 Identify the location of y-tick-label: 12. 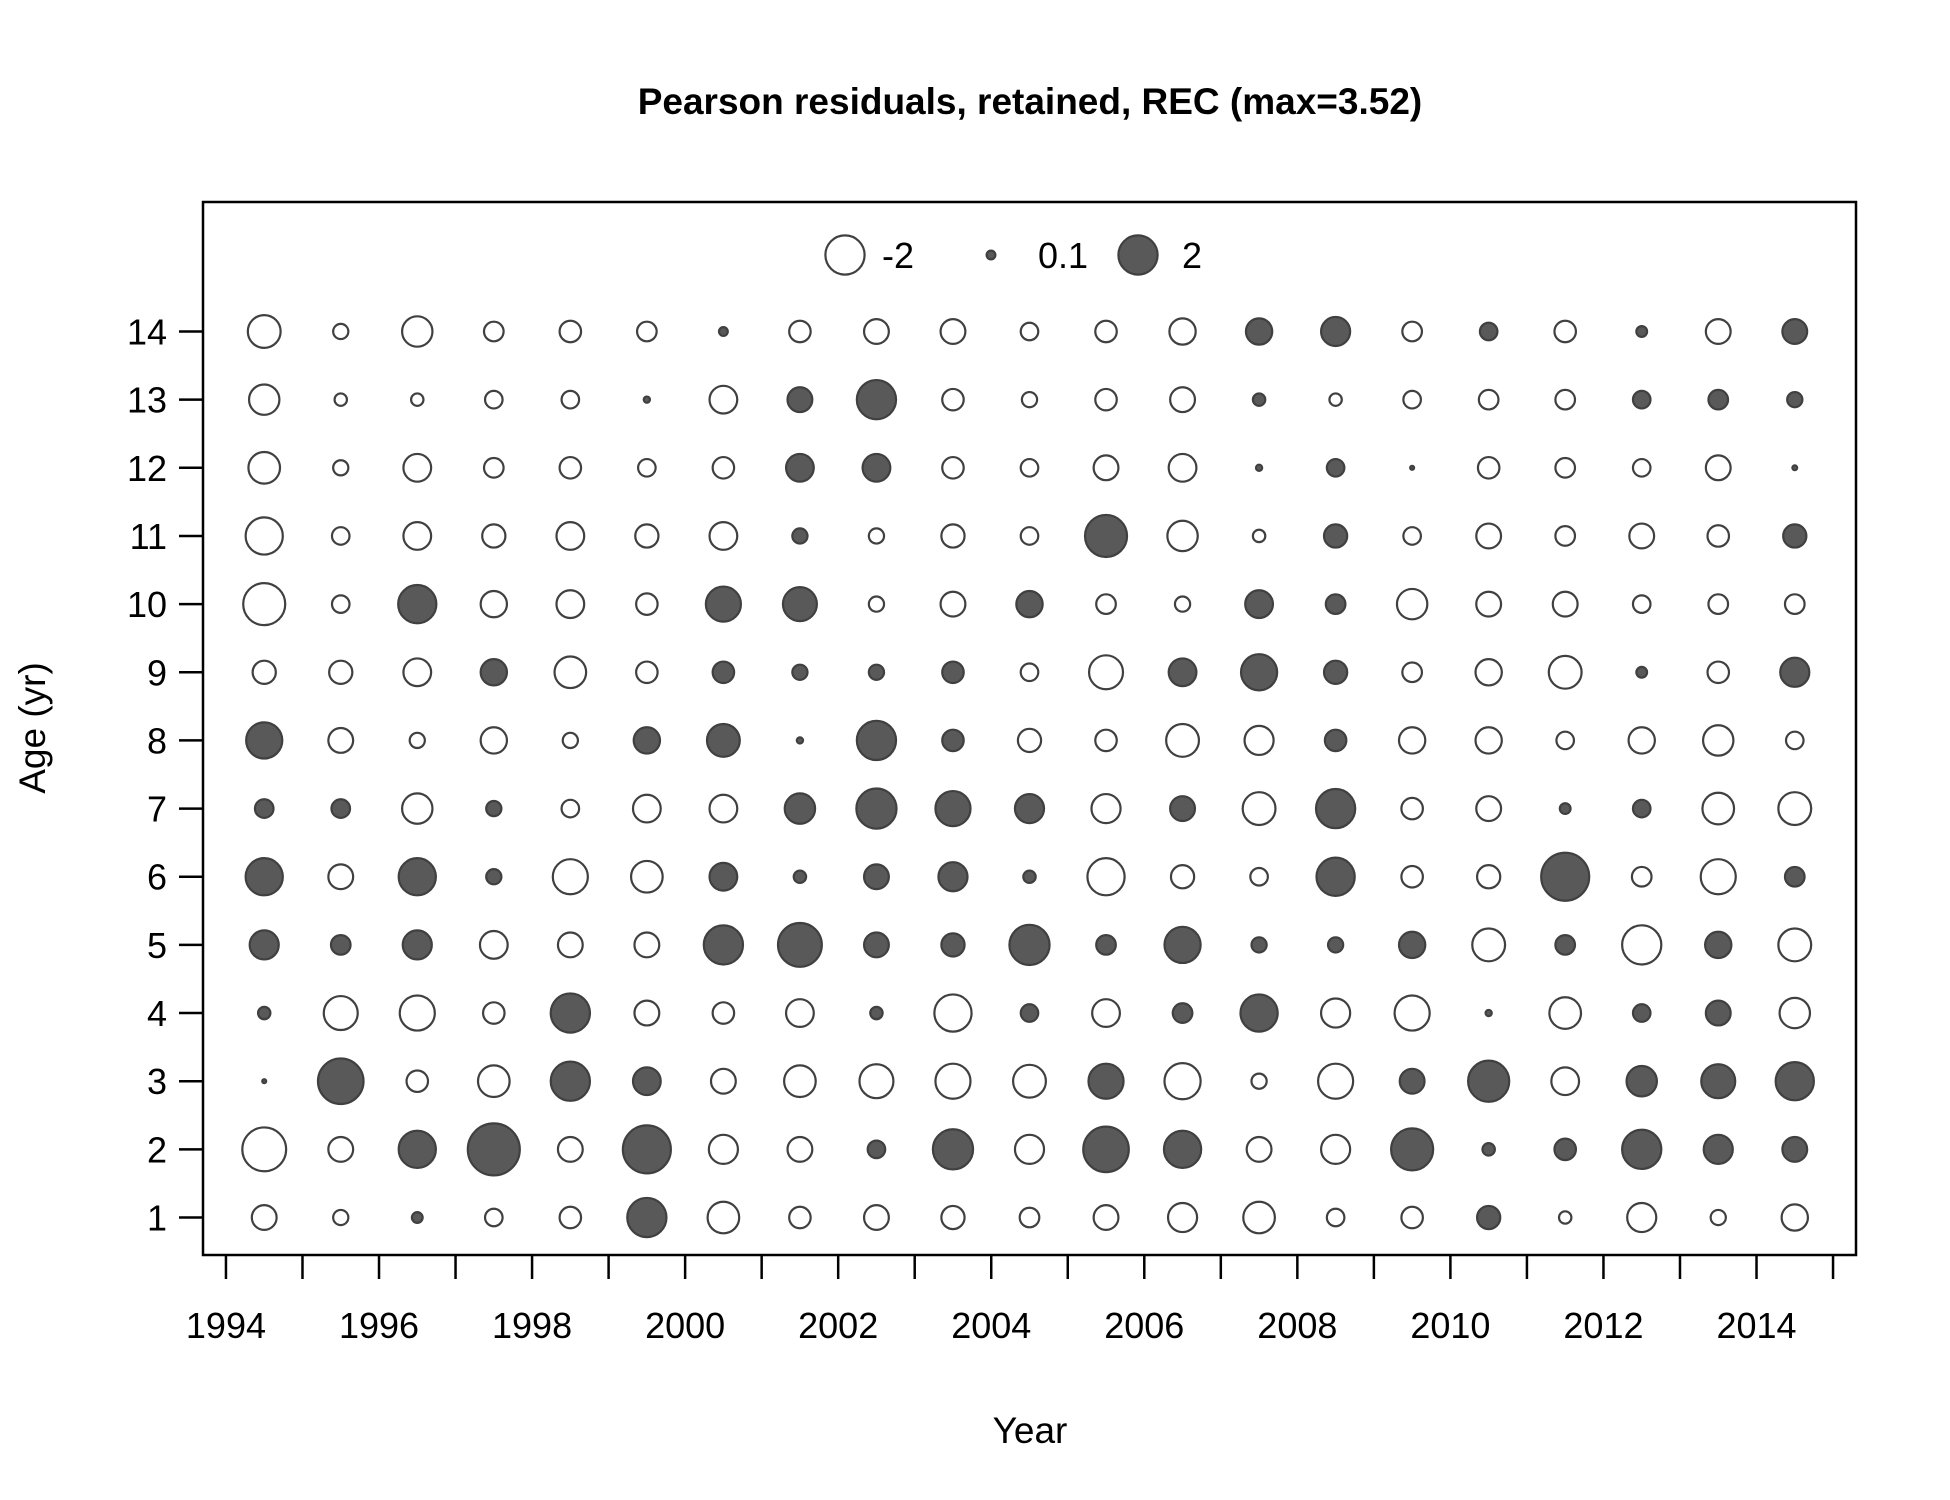
(147, 468).